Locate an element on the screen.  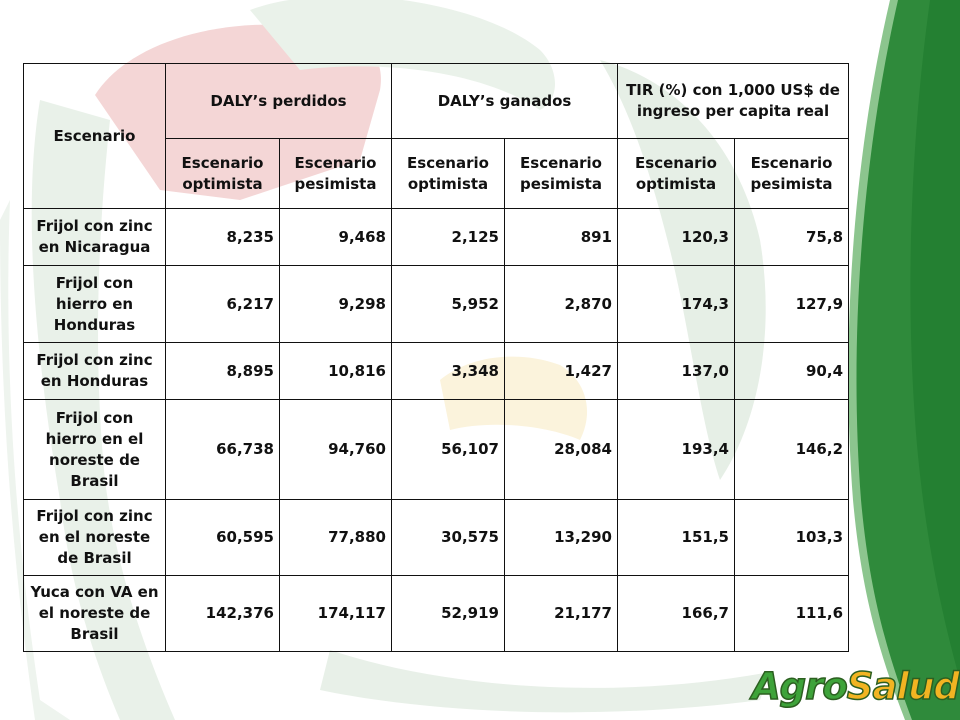
value-cell: 10,816 is located at coordinates (335, 371).